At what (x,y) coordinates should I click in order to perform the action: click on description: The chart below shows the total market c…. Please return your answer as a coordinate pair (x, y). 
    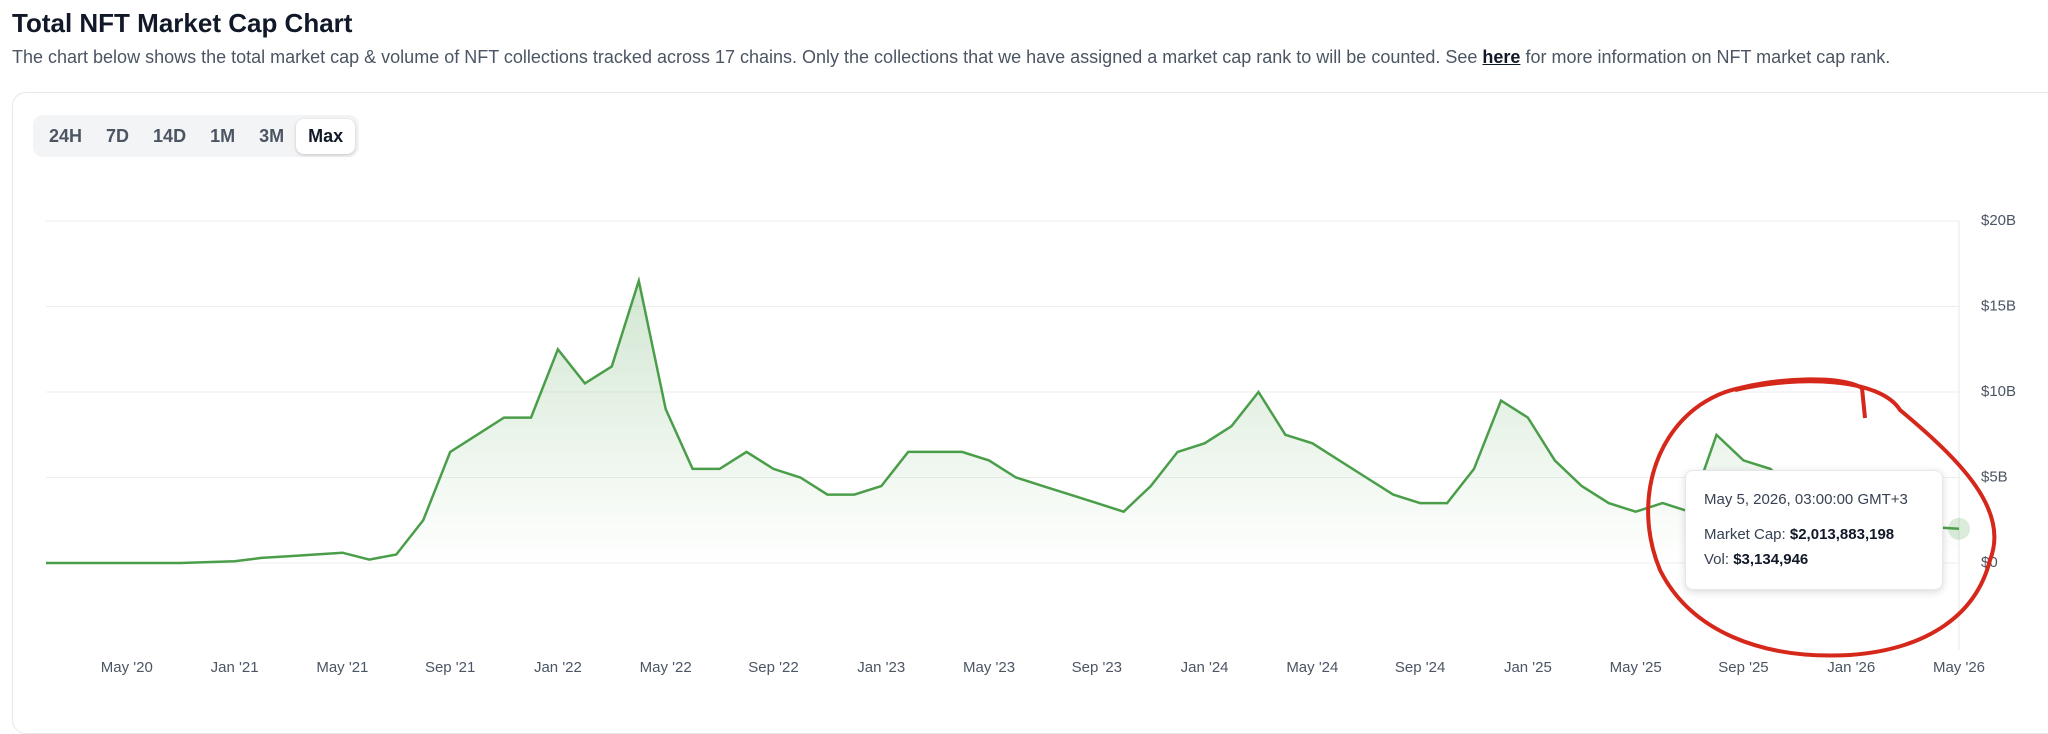
    Looking at the image, I should click on (951, 57).